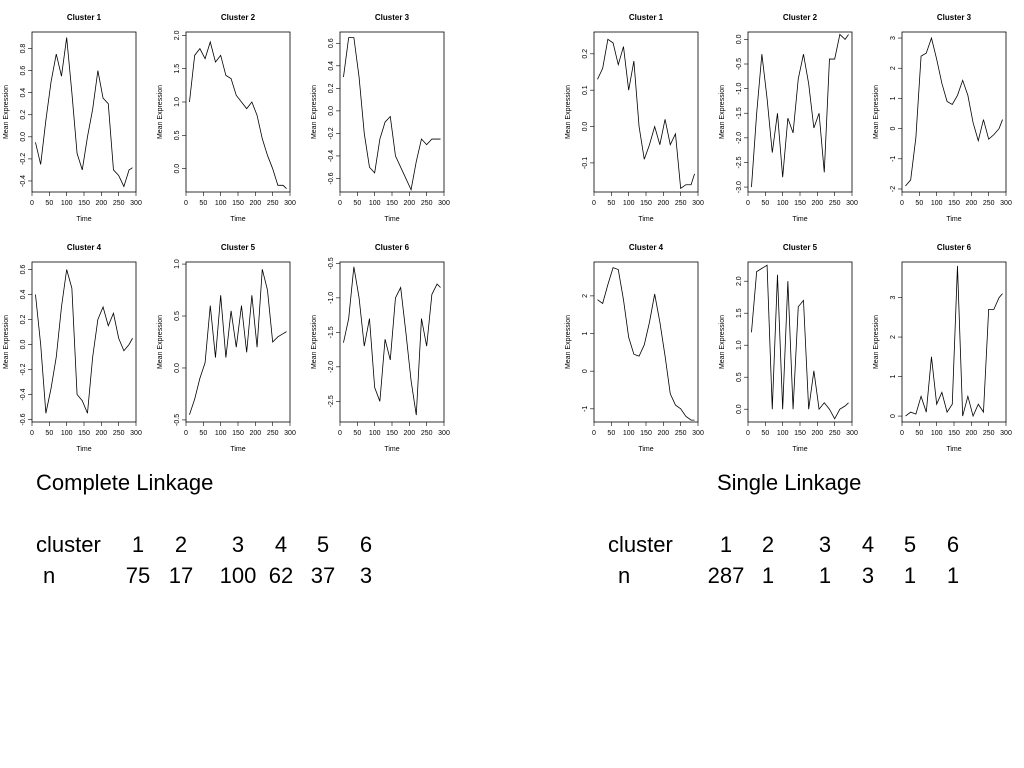  What do you see at coordinates (585, 371) in the screenshot?
I see `y-tick-label: 0` at bounding box center [585, 371].